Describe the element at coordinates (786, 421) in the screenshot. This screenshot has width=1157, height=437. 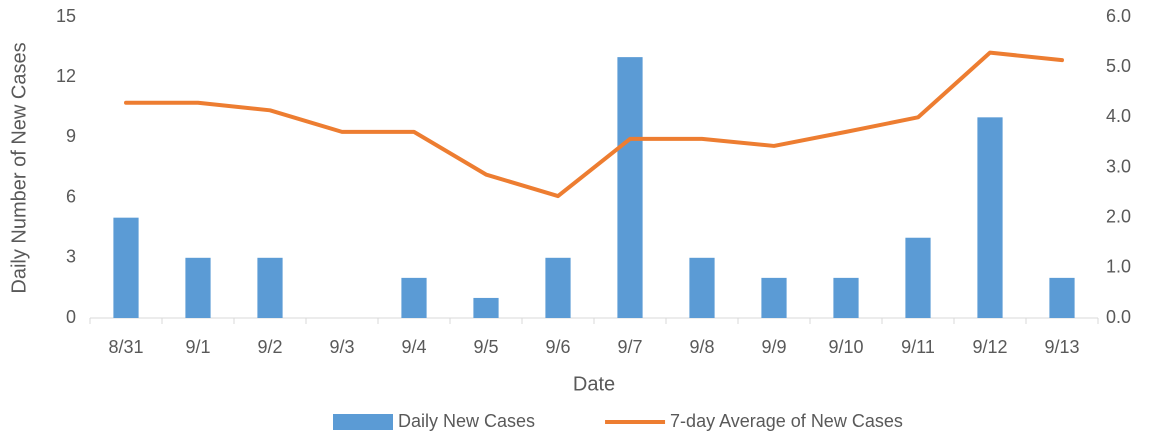
I see `legend-label: 7-day Average of New Cases` at that location.